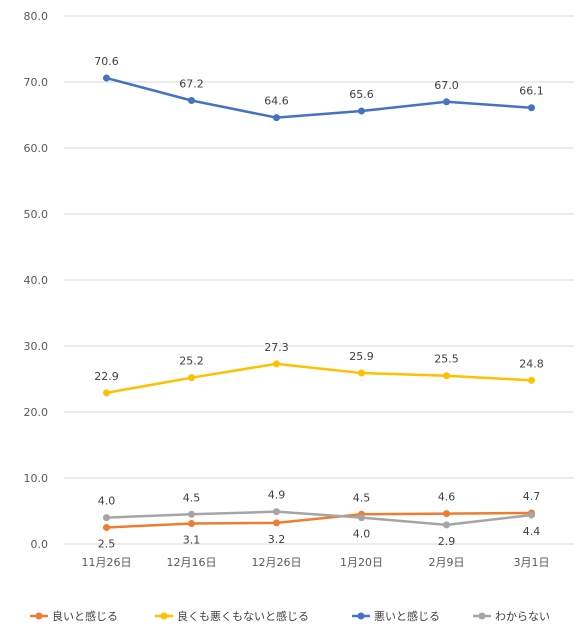  What do you see at coordinates (36, 346) in the screenshot?
I see `y-tick-label: 30.0` at bounding box center [36, 346].